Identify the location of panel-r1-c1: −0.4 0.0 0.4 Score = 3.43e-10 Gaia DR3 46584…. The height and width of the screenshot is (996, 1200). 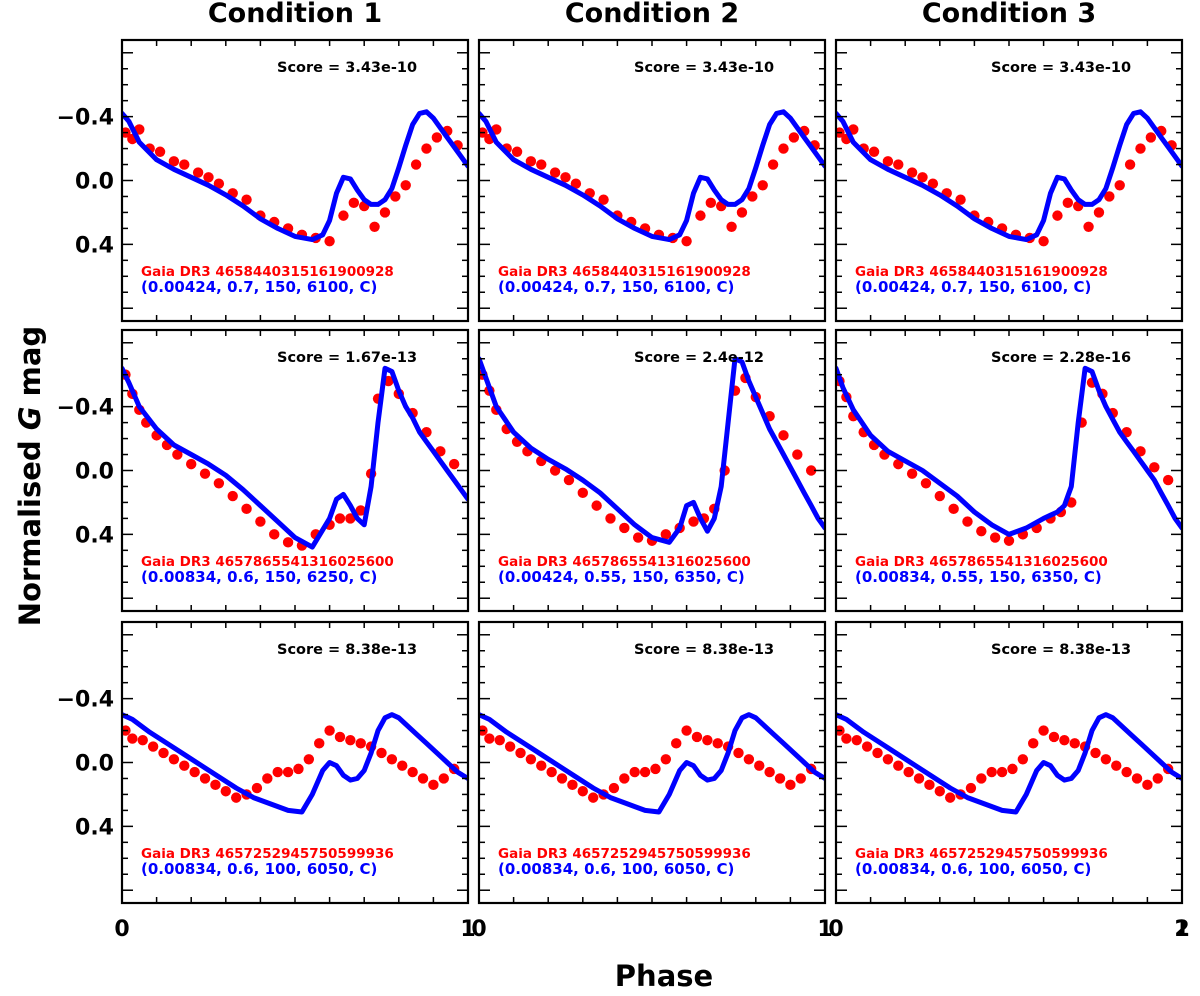
(263, 180).